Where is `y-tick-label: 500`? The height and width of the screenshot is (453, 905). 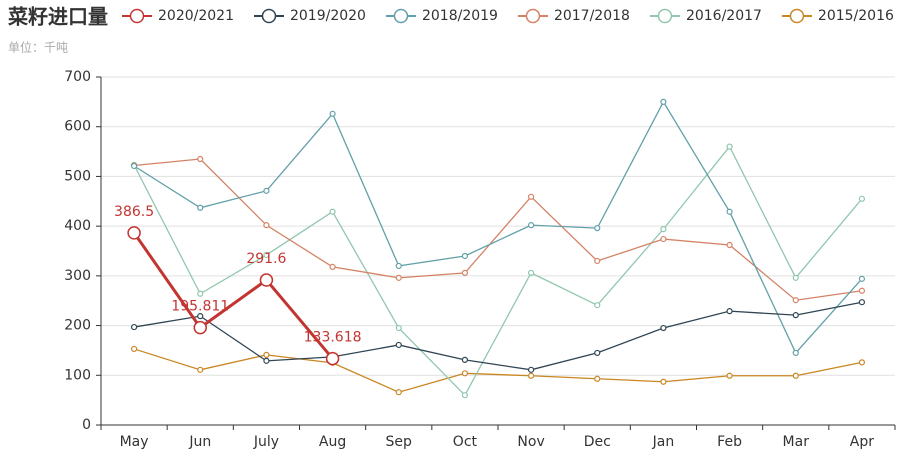
y-tick-label: 500 is located at coordinates (77, 176).